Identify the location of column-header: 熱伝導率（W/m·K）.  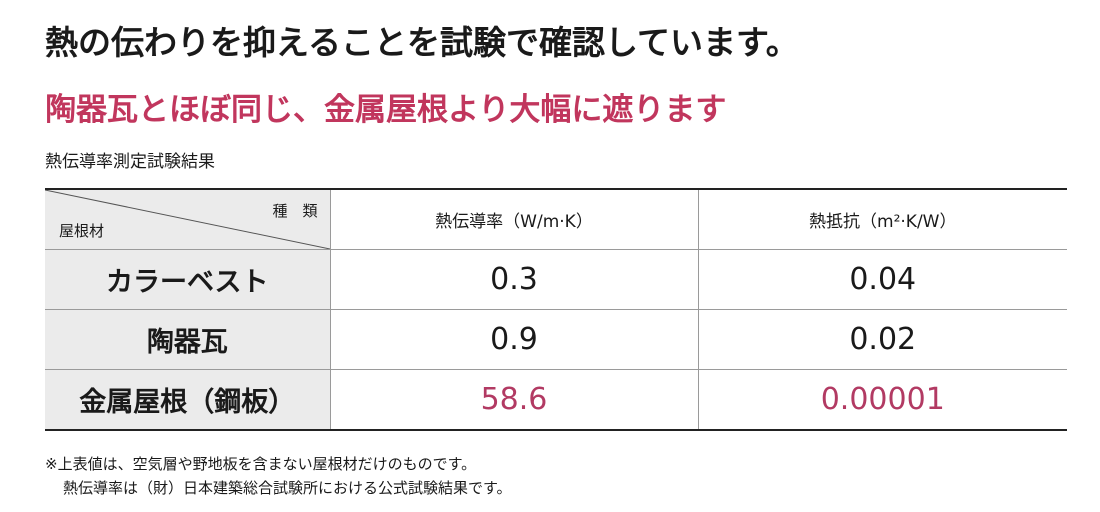
(514, 219).